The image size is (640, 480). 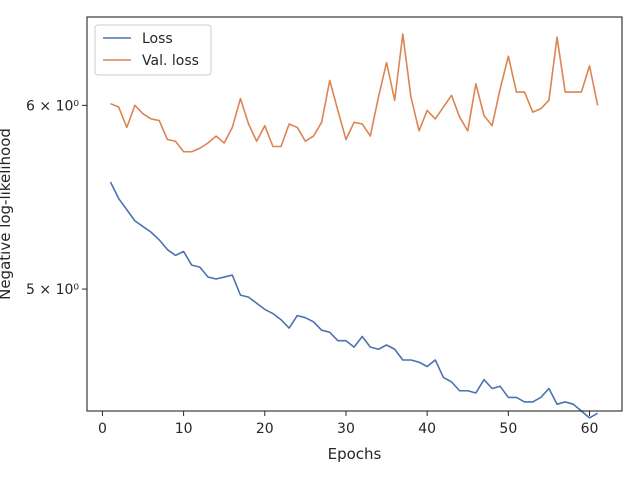 What do you see at coordinates (427, 429) in the screenshot?
I see `x-tick-label: 40` at bounding box center [427, 429].